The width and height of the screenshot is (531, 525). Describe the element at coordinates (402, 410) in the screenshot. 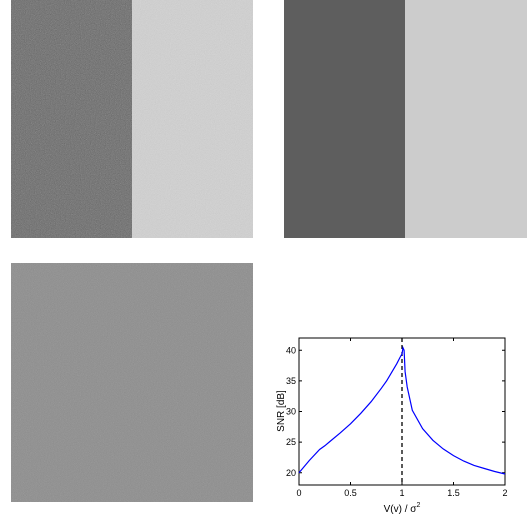

I see `snr-curve` at that location.